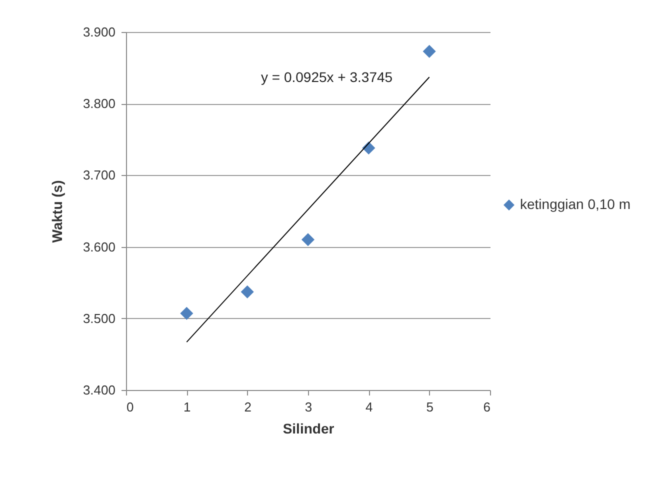  I want to click on y-tick-label: 3.400, so click(99, 390).